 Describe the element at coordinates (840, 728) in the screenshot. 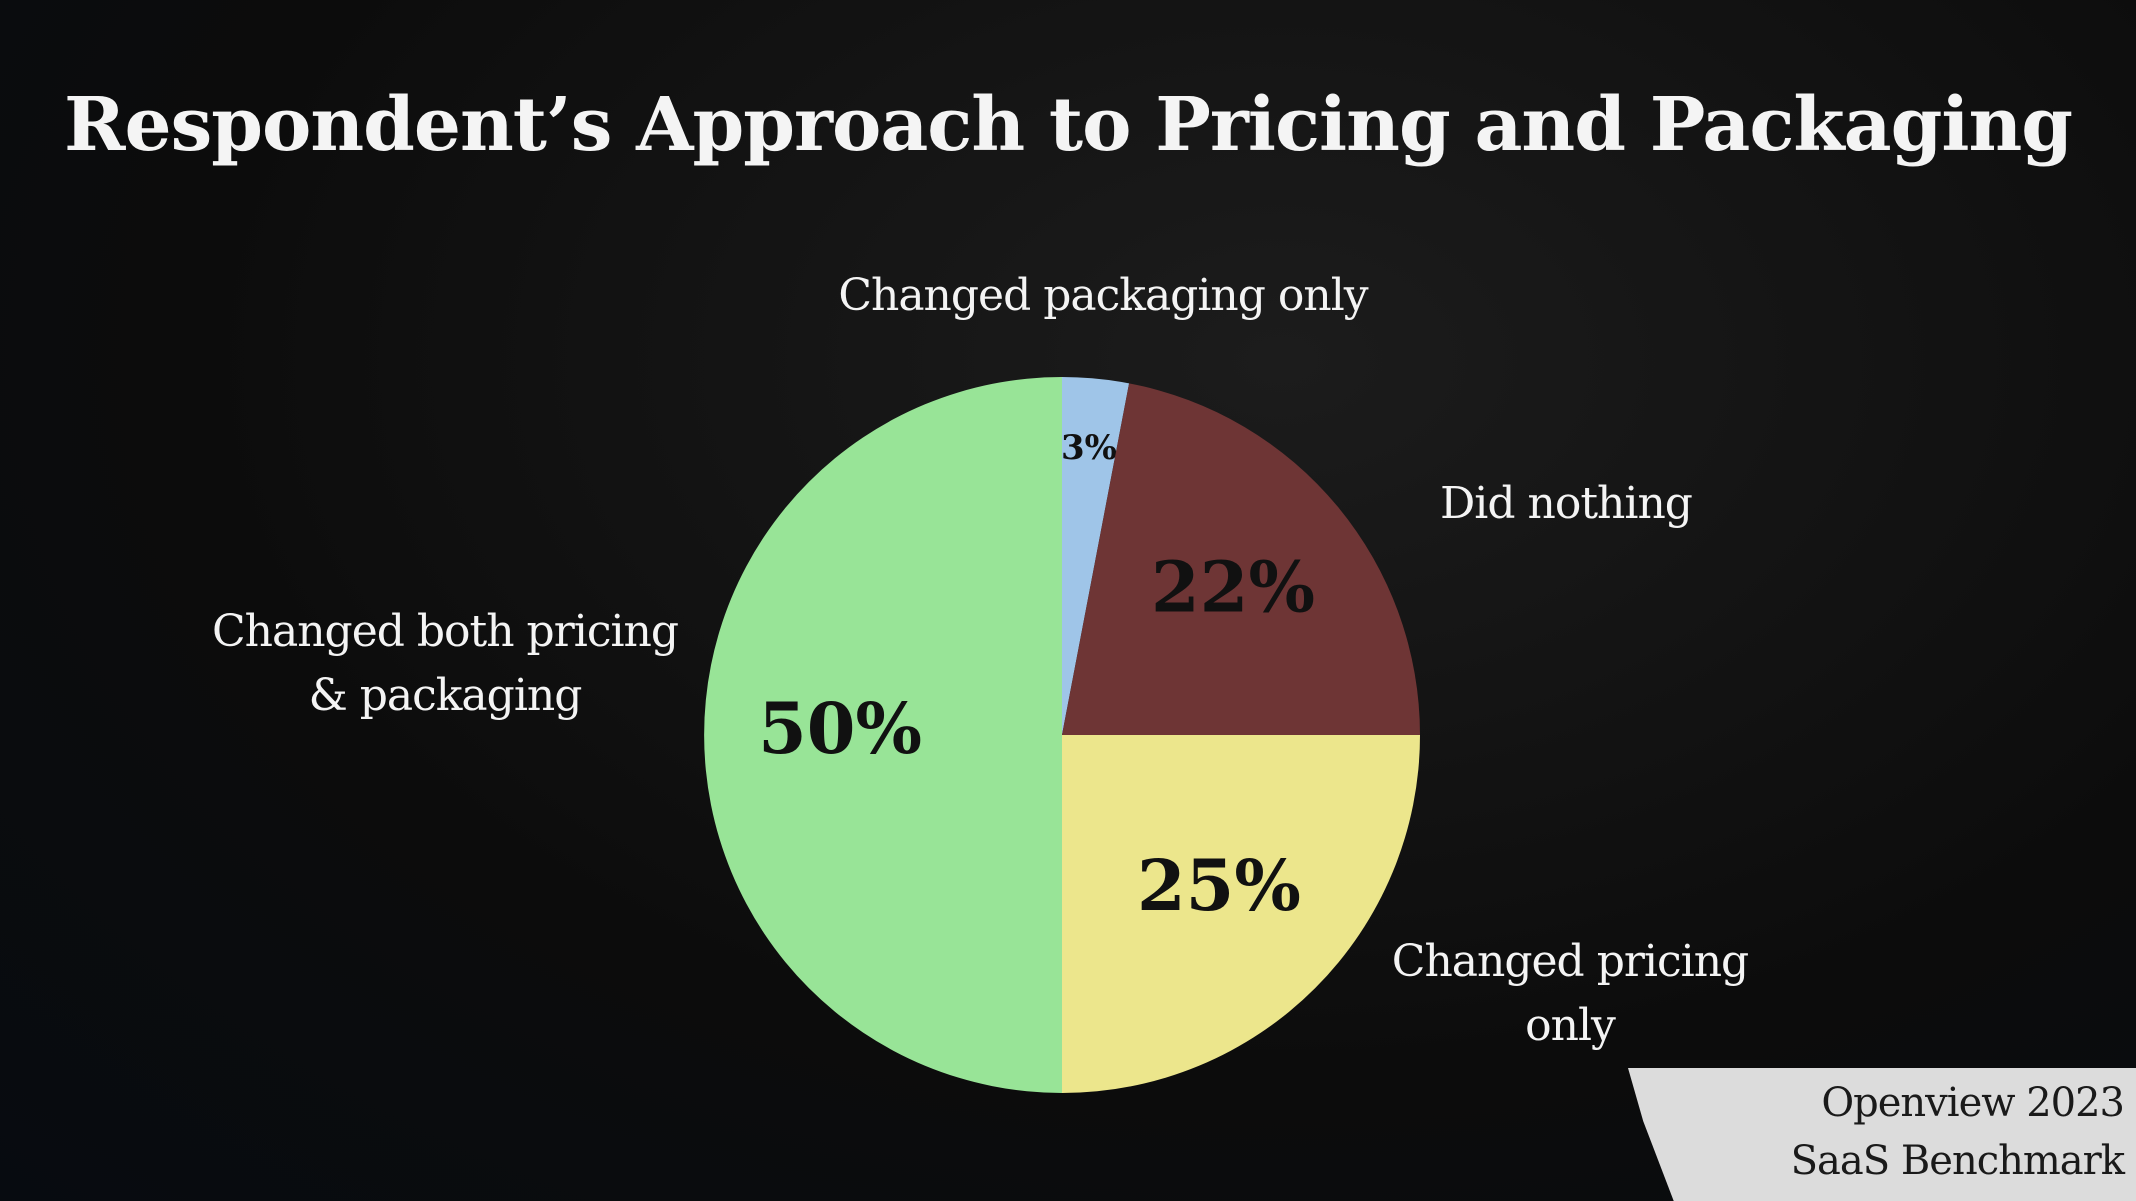

I see `value-label: 50%` at that location.